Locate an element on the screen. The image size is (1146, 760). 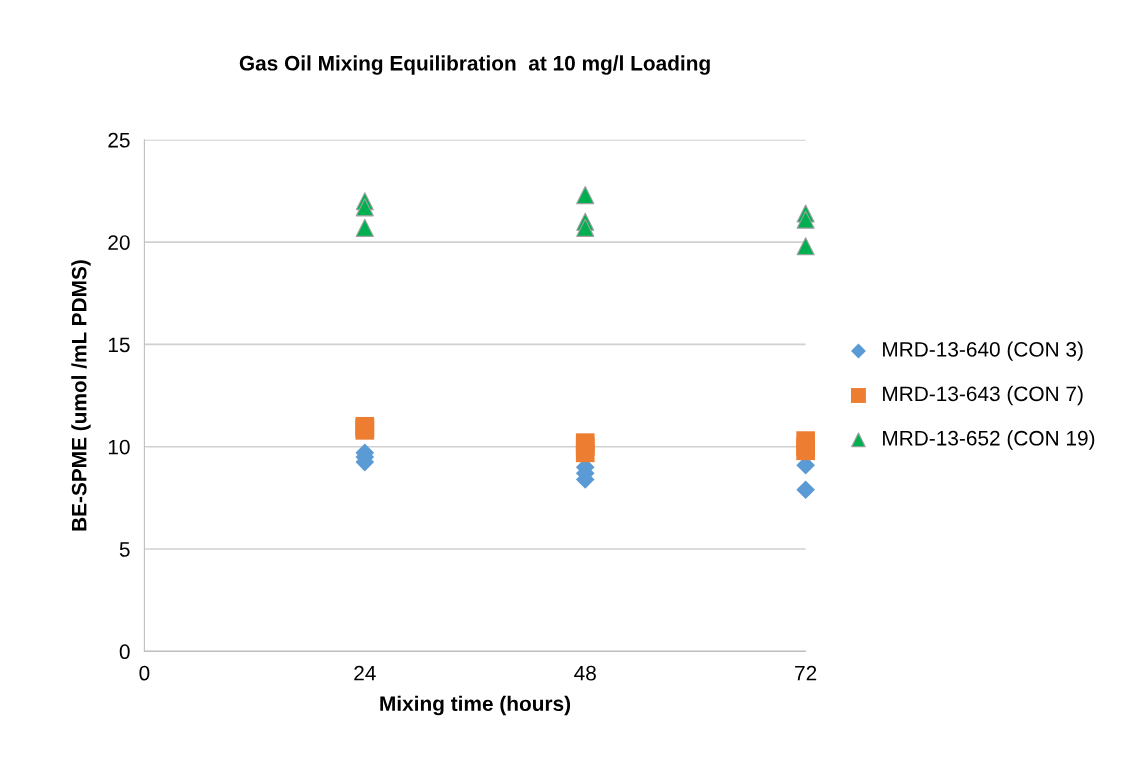
legend-label: MRD-13-652 (CON 19) is located at coordinates (989, 440).